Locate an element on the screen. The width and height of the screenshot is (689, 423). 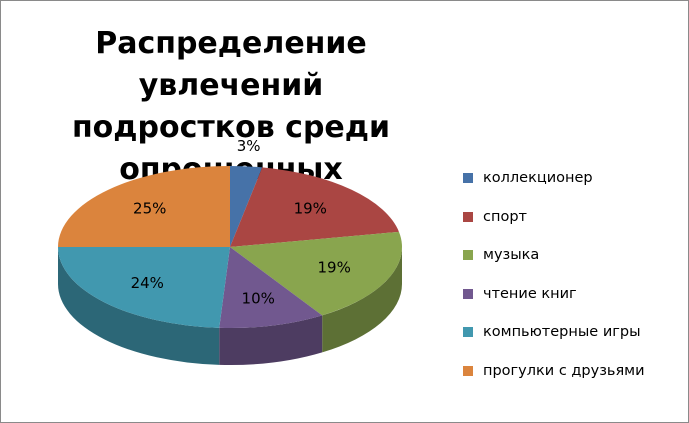
legend-item-walks-with-friends: прогулки с друзьями is located at coordinates (554, 371).